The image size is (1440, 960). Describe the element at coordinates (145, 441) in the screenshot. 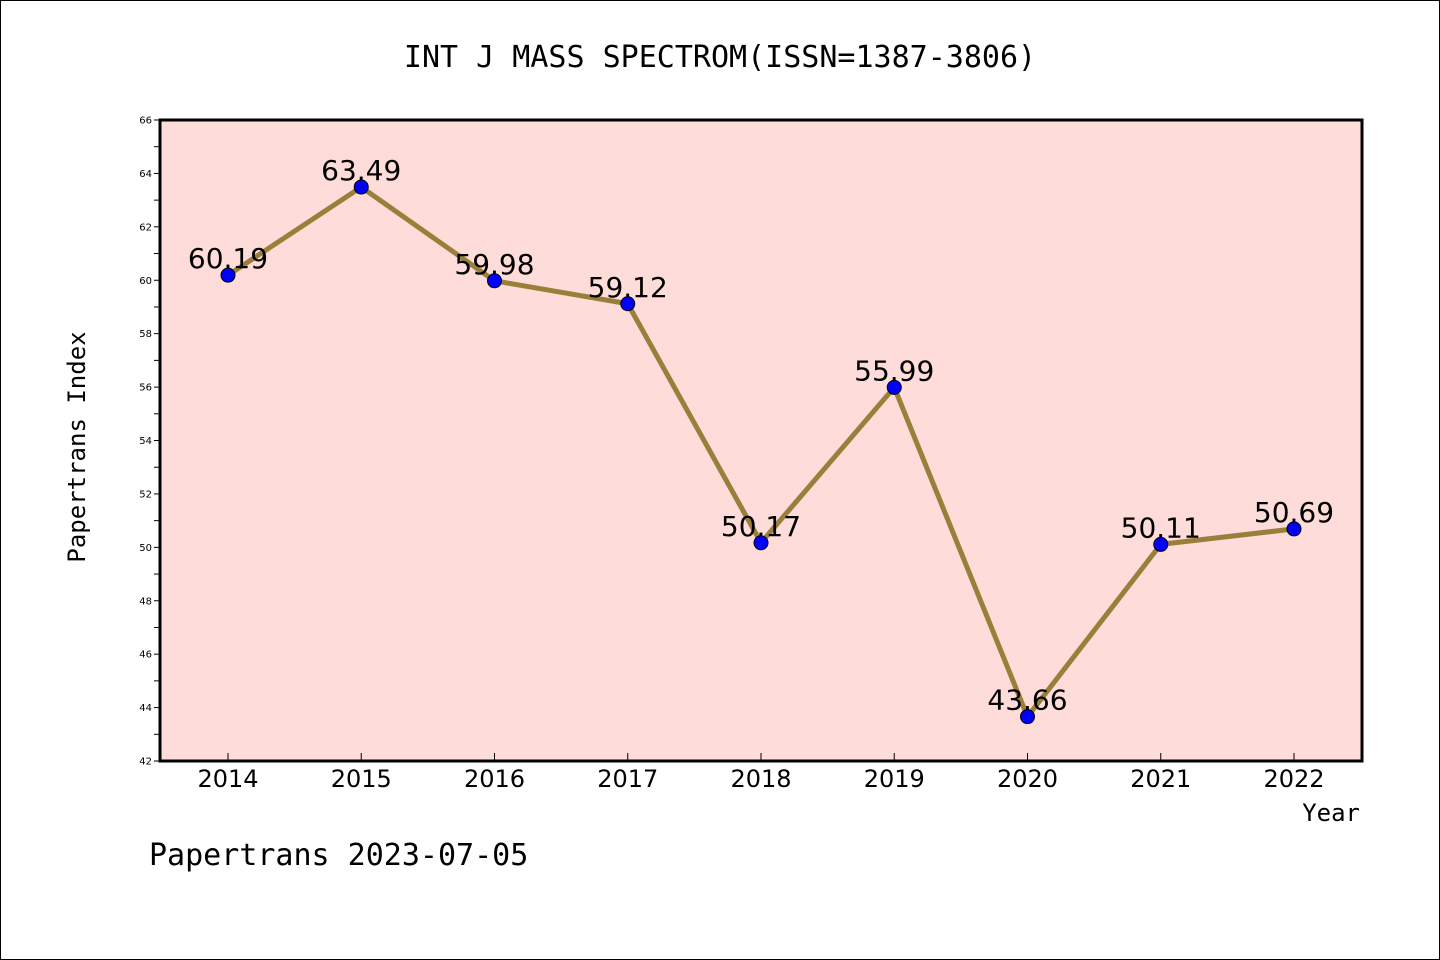

I see `y-tick-label: 54` at that location.